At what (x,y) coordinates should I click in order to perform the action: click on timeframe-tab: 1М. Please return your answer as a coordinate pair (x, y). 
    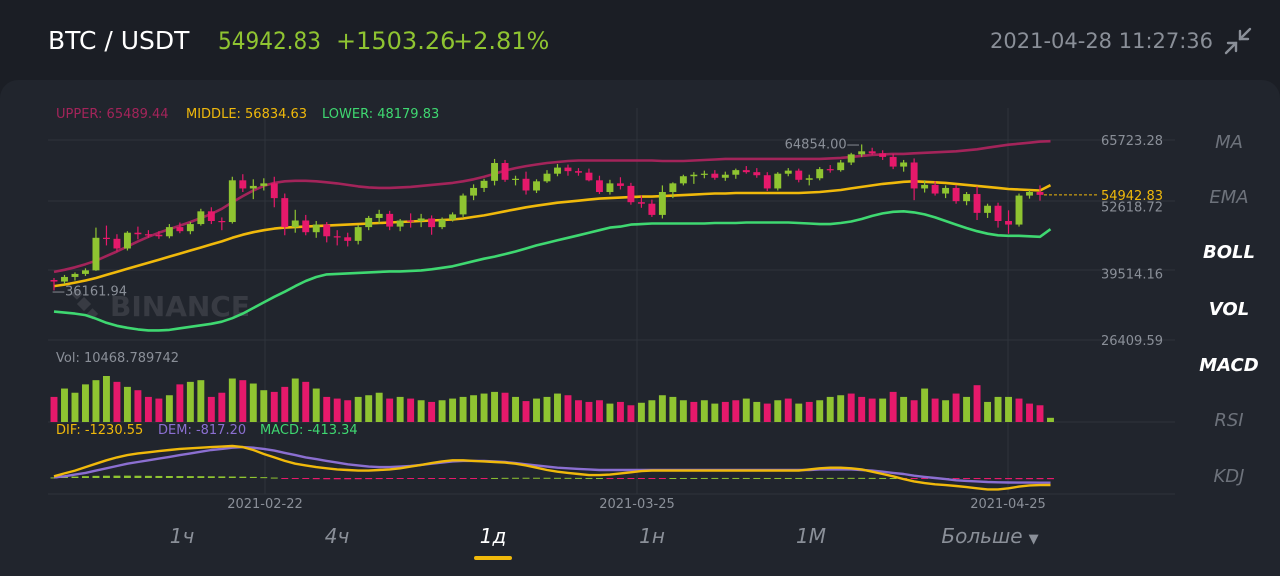
    Looking at the image, I should click on (811, 536).